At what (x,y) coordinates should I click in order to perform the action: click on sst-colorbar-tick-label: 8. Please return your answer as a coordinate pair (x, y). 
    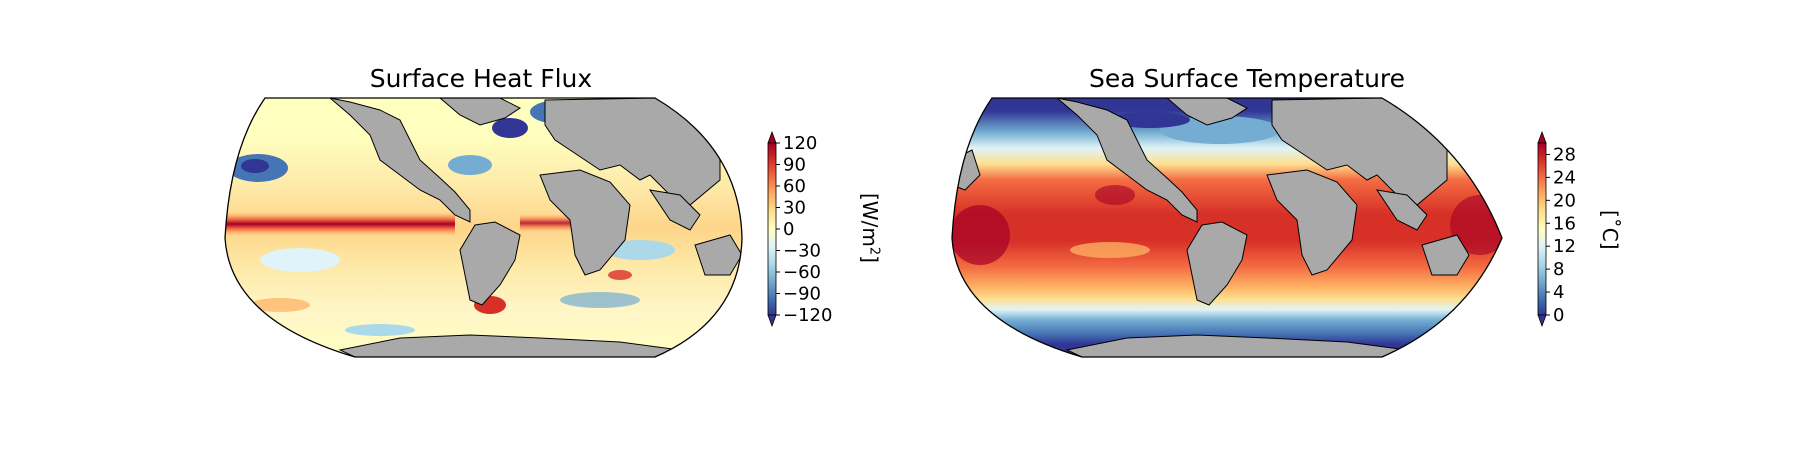
    Looking at the image, I should click on (1558, 269).